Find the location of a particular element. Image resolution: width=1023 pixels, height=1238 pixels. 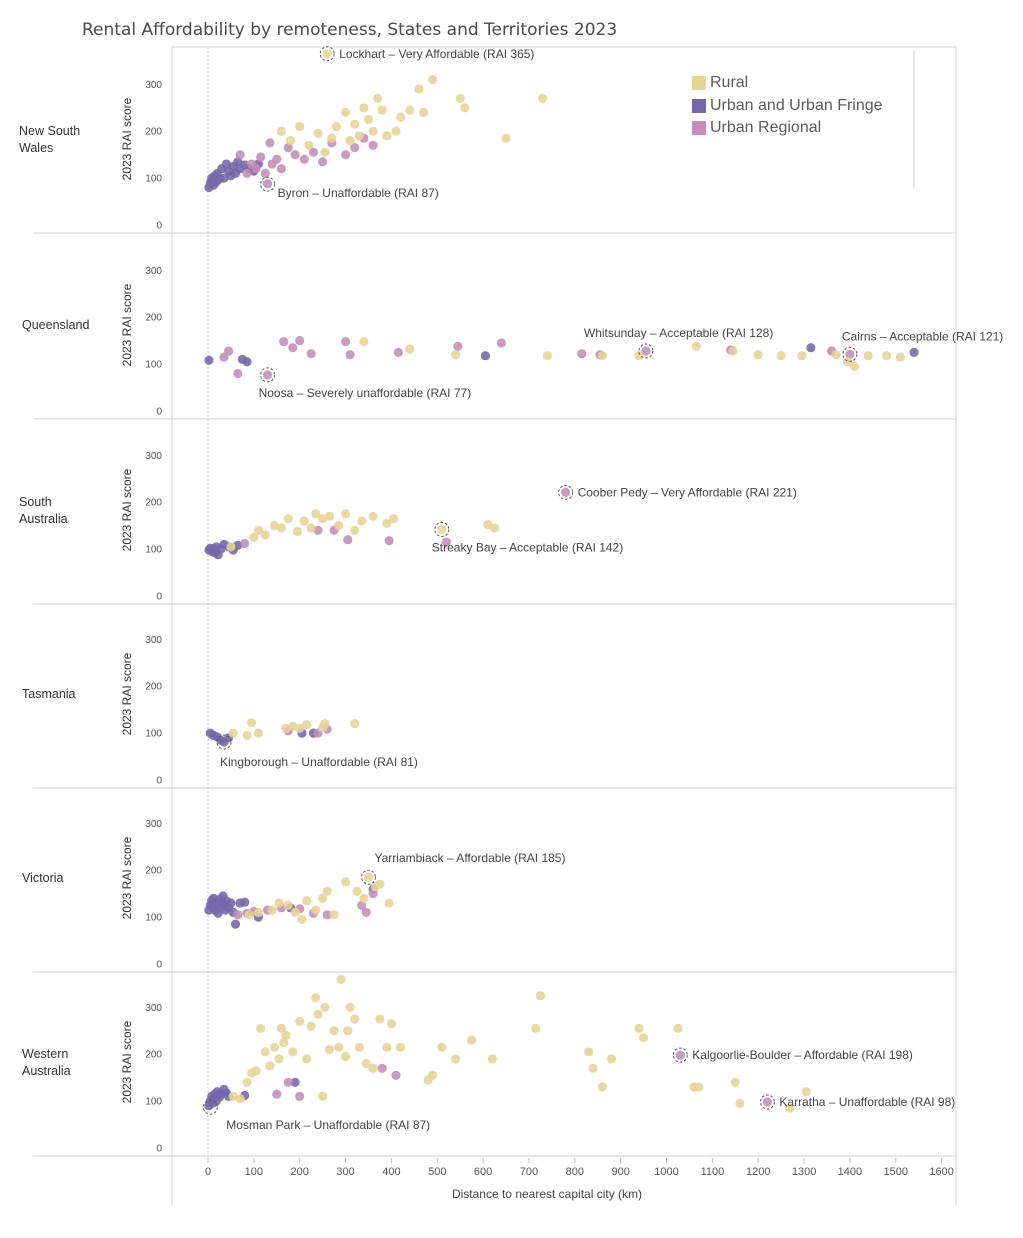

x-tick-label: 300 is located at coordinates (345, 1172).